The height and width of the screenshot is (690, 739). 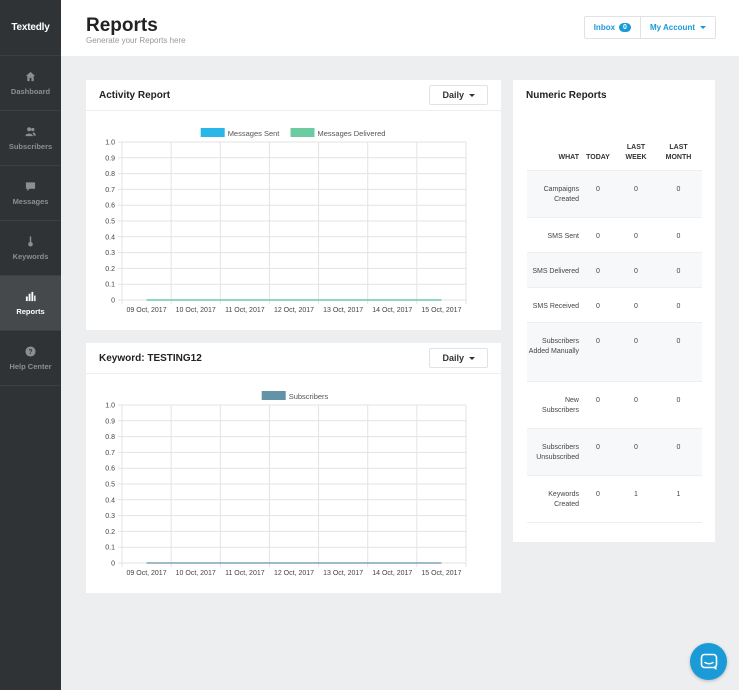 What do you see at coordinates (678, 499) in the screenshot?
I see `table-cell-month: 1` at bounding box center [678, 499].